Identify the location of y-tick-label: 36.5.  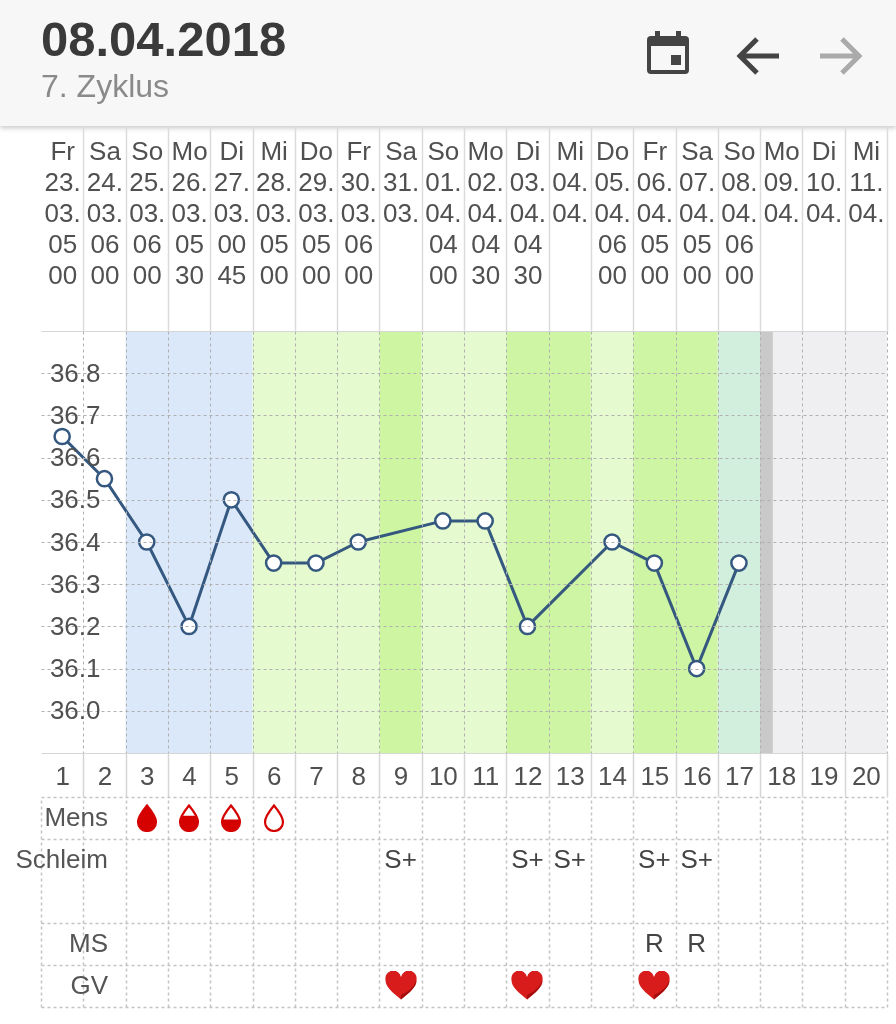
(75, 499).